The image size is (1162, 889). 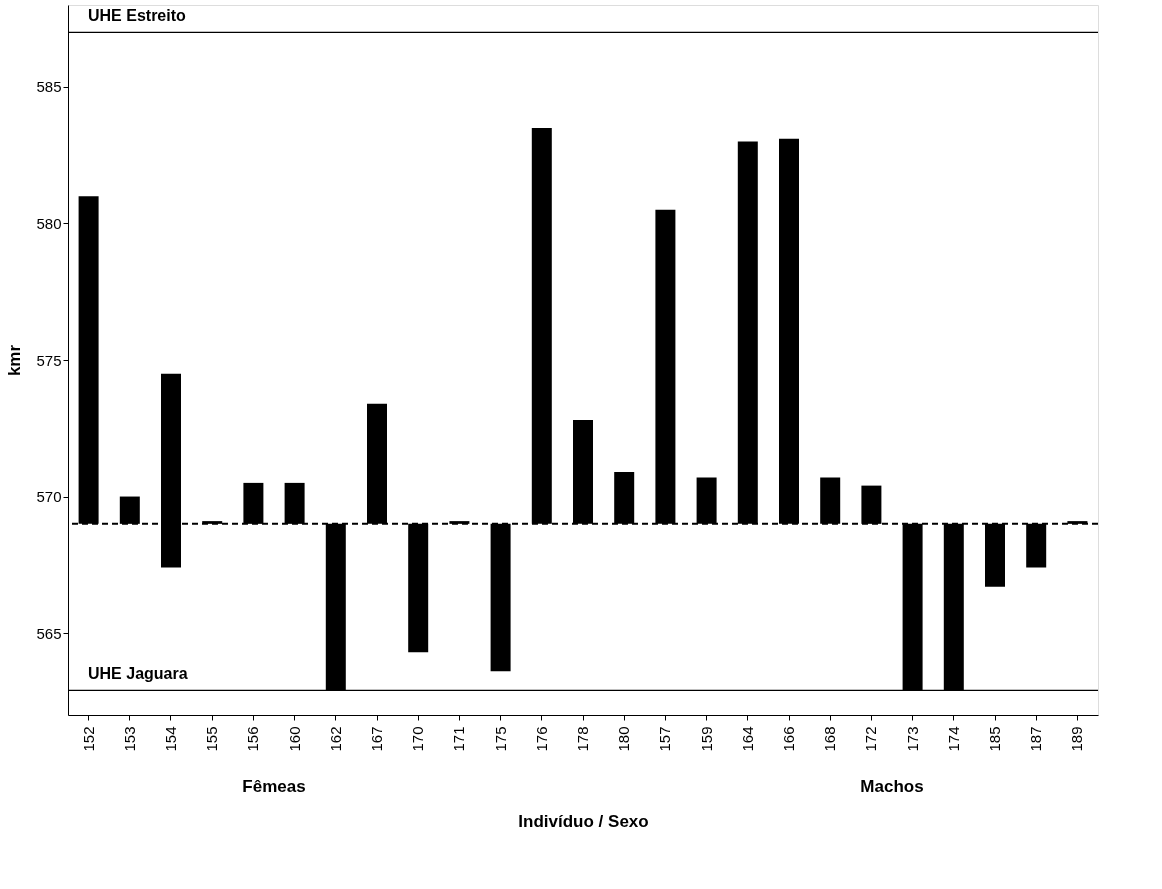 I want to click on x-tick-label: 153, so click(x=129, y=739).